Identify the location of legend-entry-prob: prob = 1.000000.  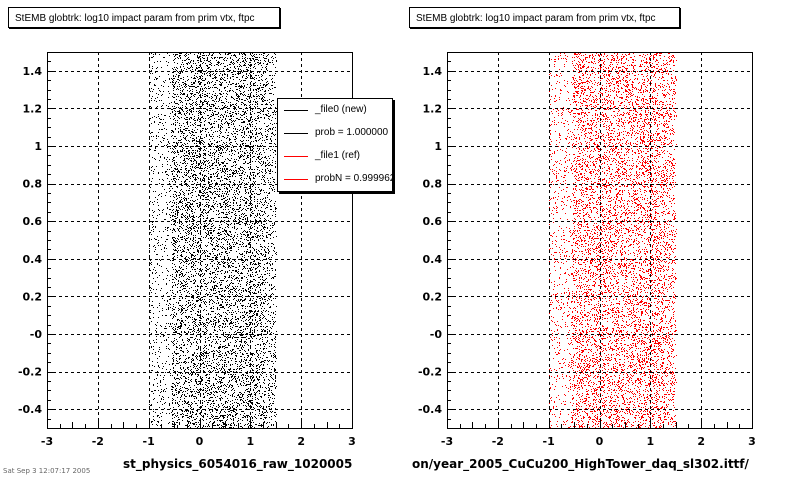
(335, 133).